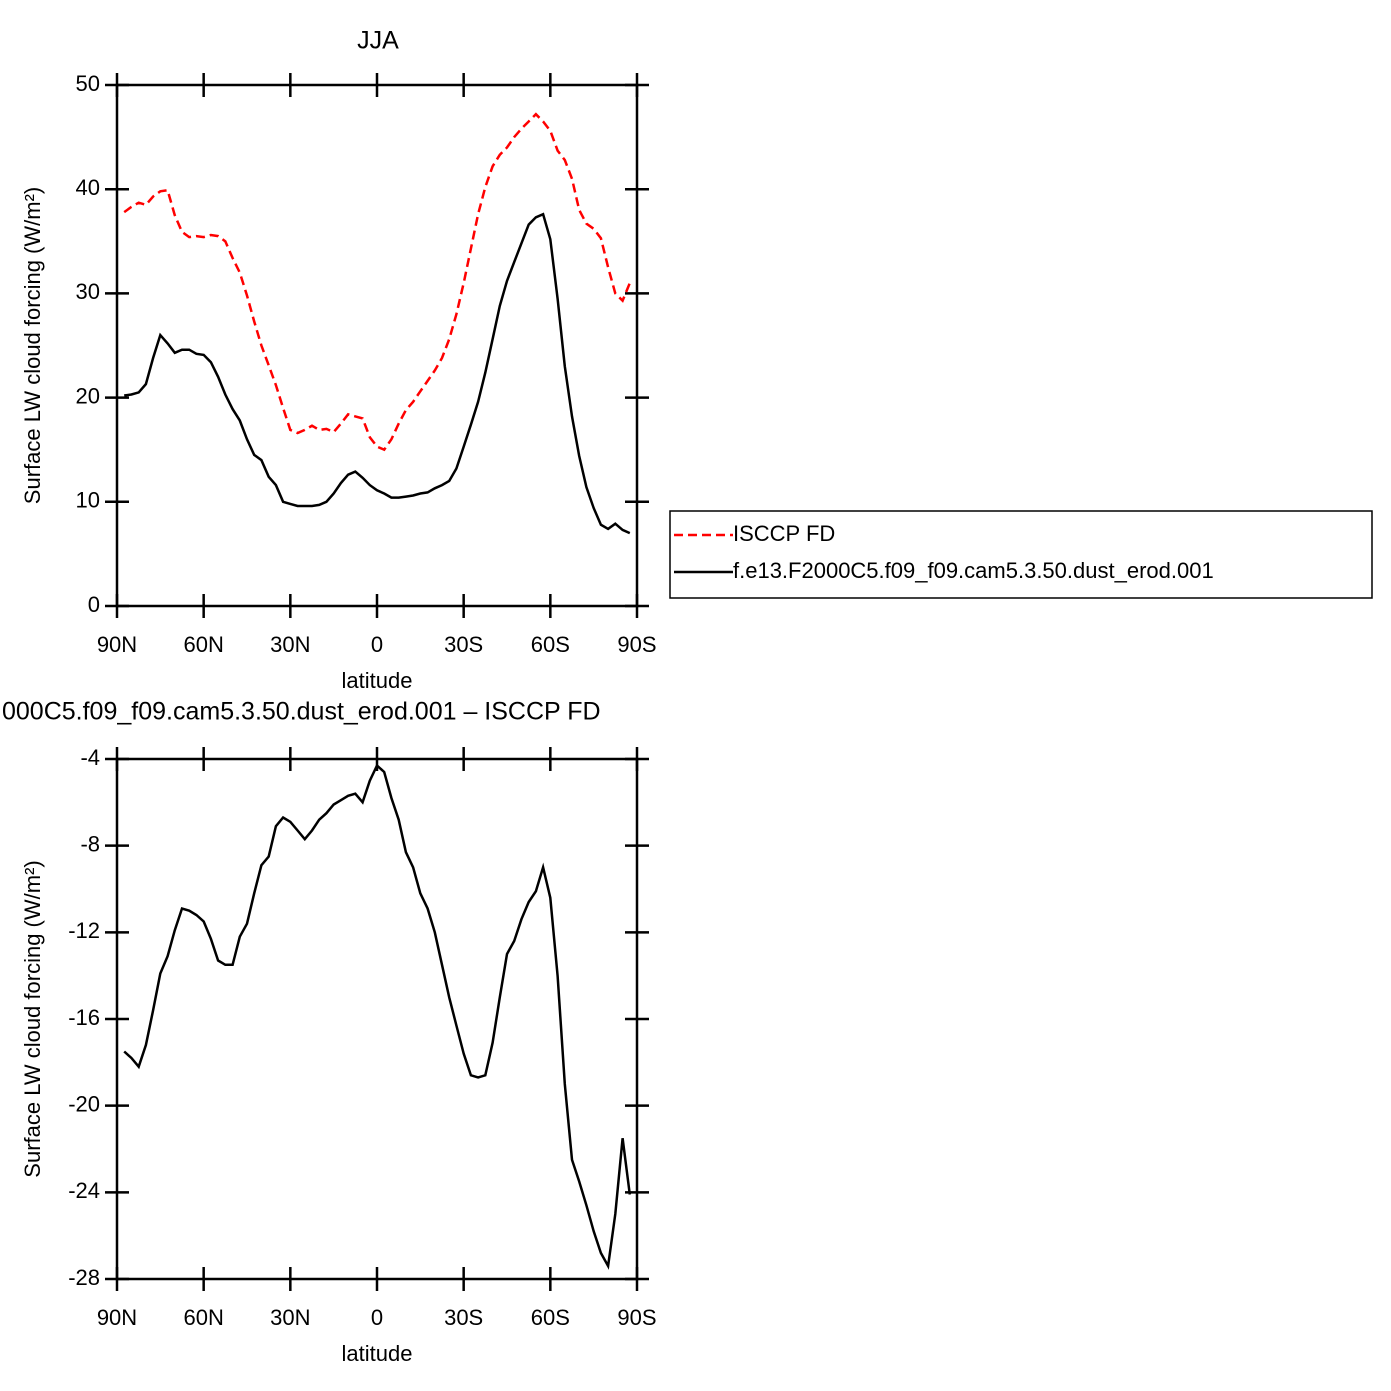 This screenshot has height=1391, width=1391. What do you see at coordinates (84, 1017) in the screenshot?
I see `y-tick-label: -16` at bounding box center [84, 1017].